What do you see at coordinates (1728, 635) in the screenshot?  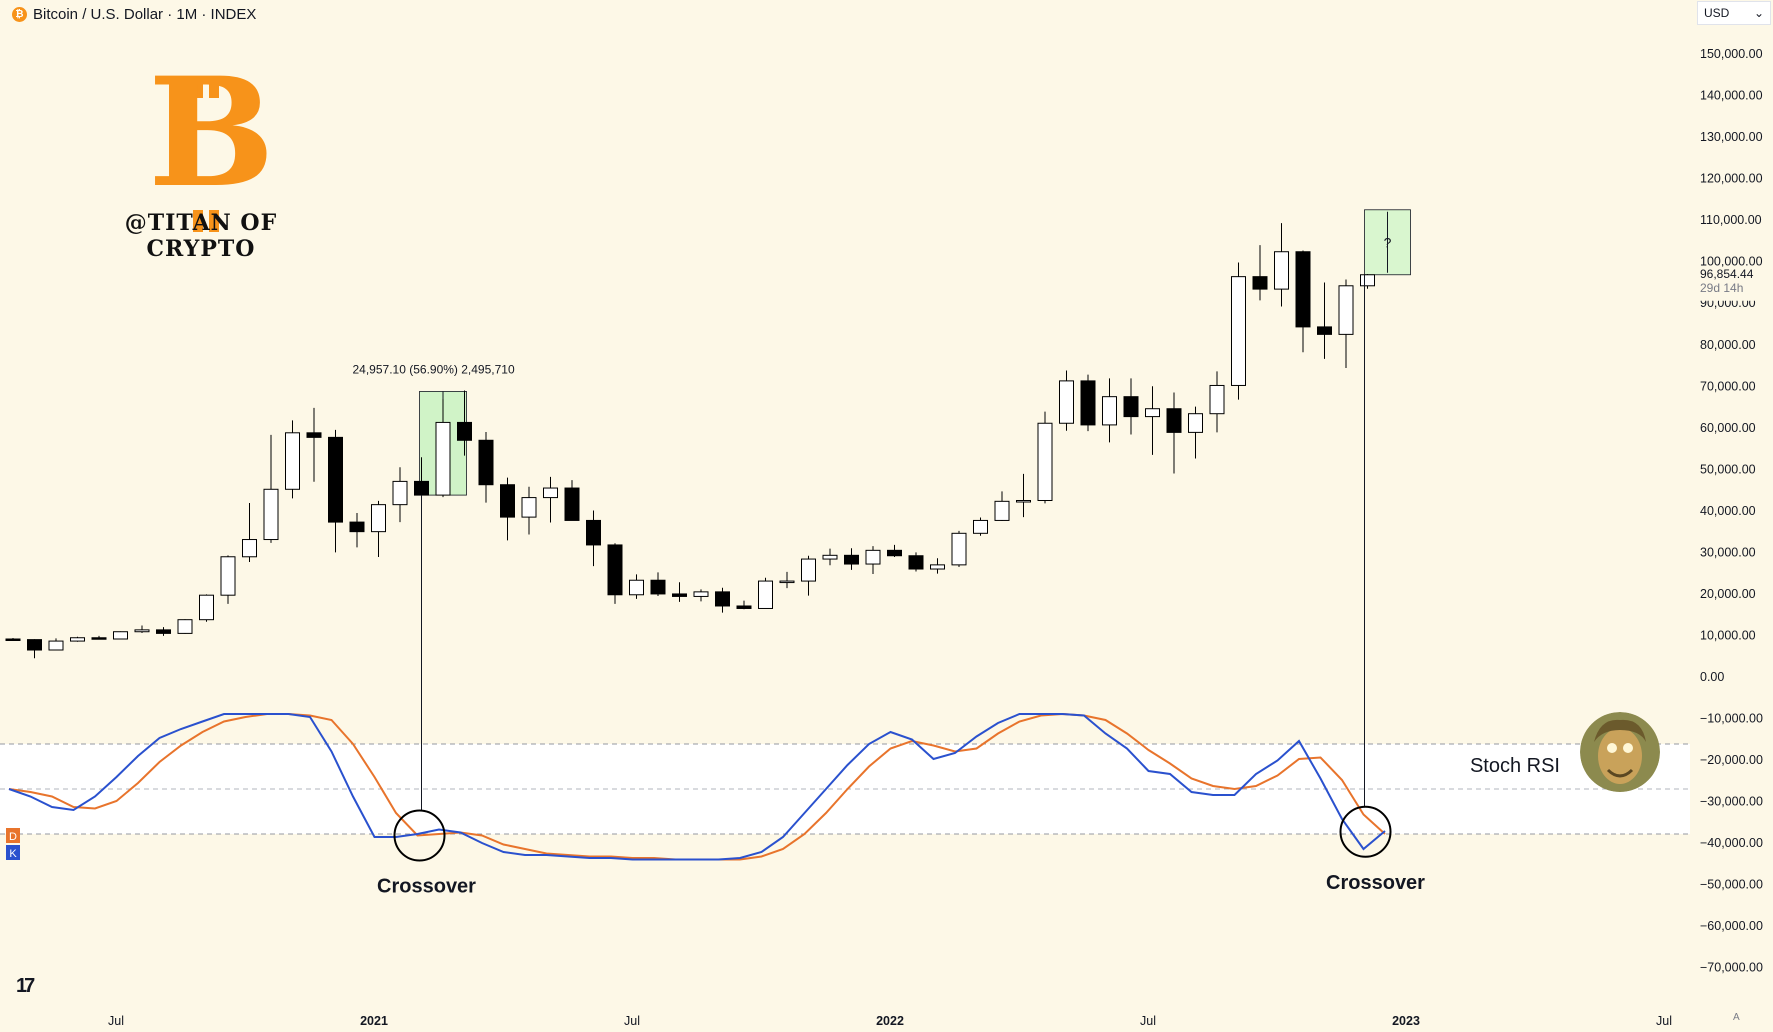 I see `price-tick-label: 10,000.00` at bounding box center [1728, 635].